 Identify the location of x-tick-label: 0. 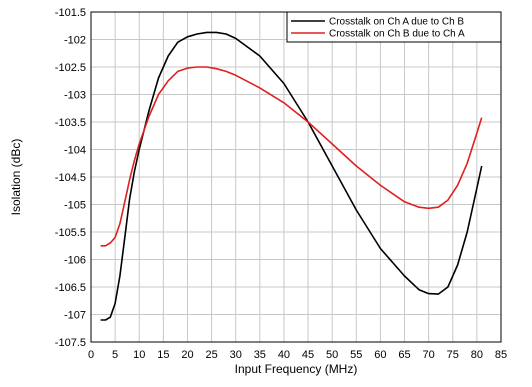
(91, 355).